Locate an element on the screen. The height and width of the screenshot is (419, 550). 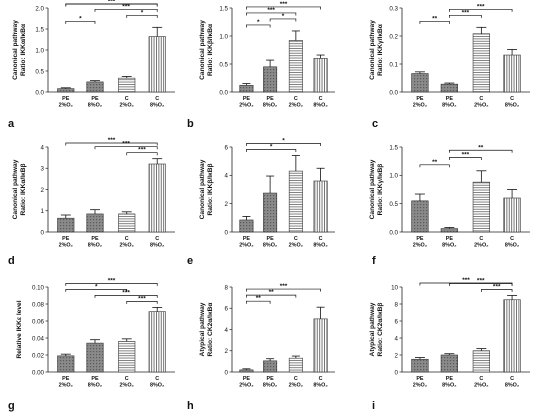
y-axis-label-line: Ratio: IKKα/IκBβ is located at coordinates (23, 189).